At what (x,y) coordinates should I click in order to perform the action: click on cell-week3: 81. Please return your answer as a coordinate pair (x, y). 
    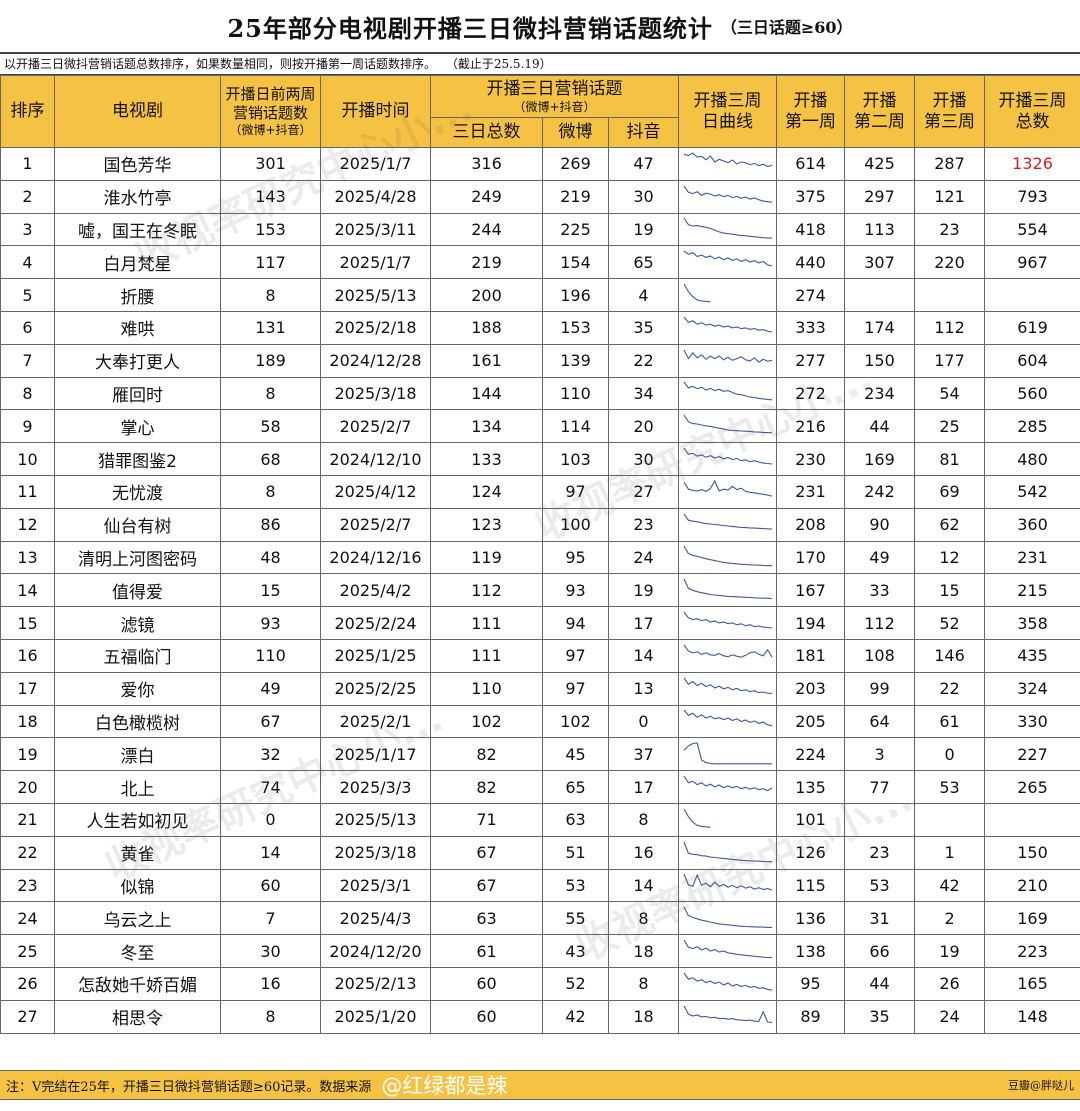
    Looking at the image, I should click on (950, 459).